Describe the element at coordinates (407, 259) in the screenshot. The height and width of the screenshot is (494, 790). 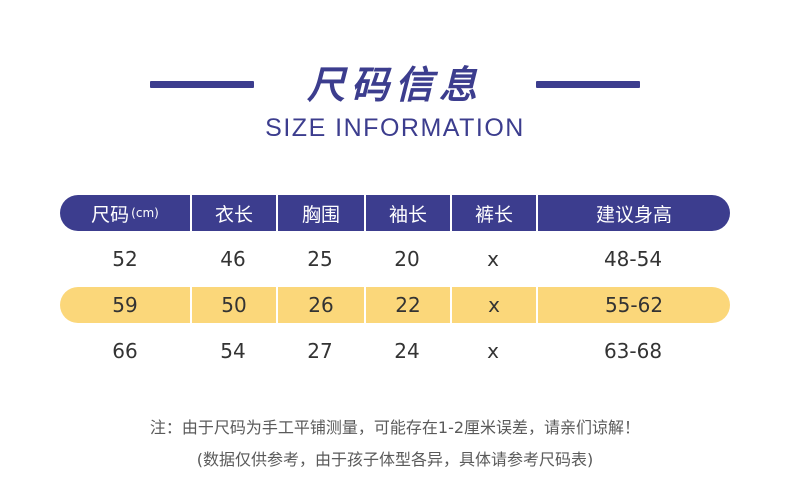
I see `cell-sleeve: 20` at that location.